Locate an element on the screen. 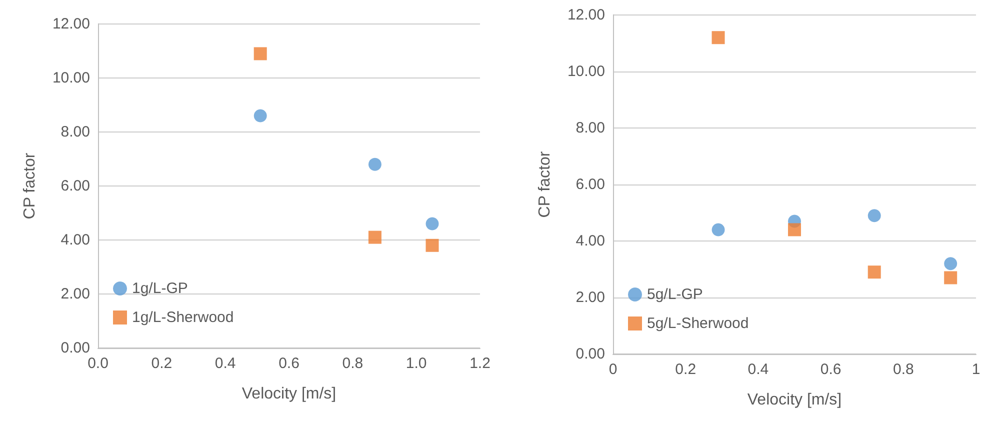 This screenshot has width=992, height=422. legend-label: 5g/L-Sherwood is located at coordinates (698, 323).